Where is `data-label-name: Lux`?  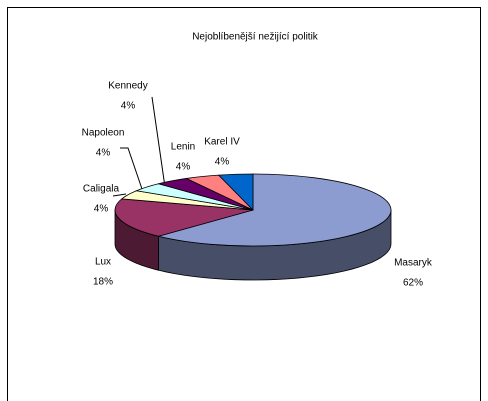 data-label-name: Lux is located at coordinates (103, 262).